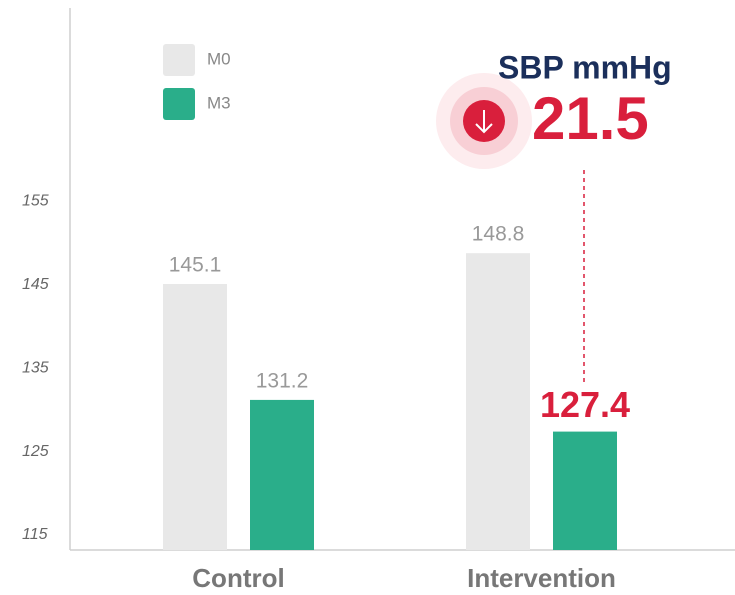 The image size is (735, 595). I want to click on y-tick-label: 145, so click(35, 284).